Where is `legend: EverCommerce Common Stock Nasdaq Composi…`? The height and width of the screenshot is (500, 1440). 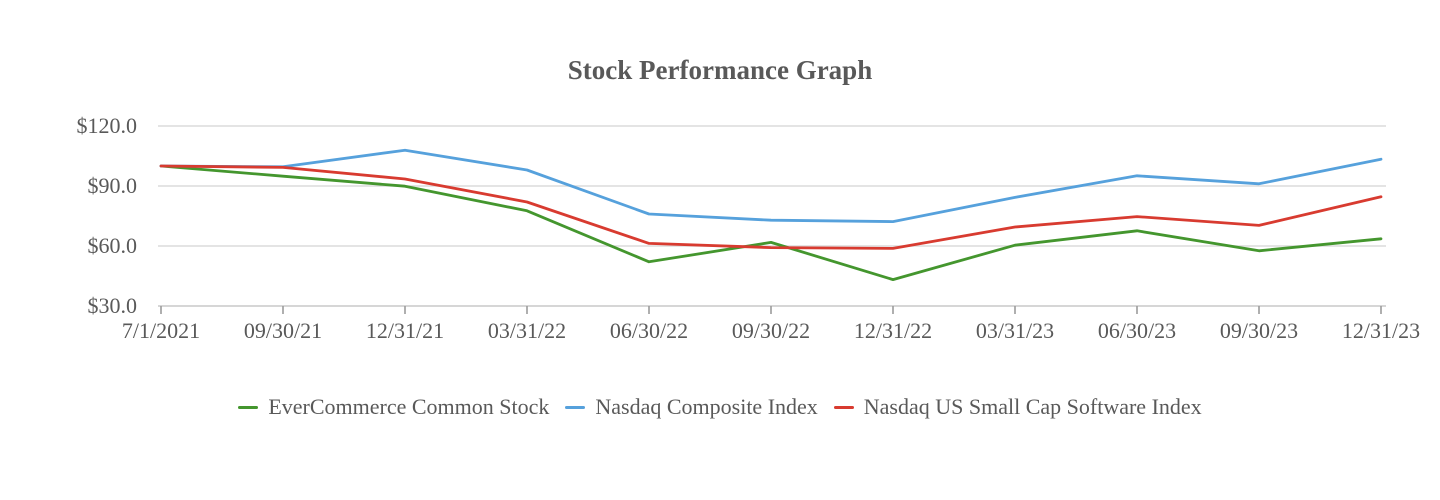
legend: EverCommerce Common Stock Nasdaq Composi… is located at coordinates (720, 407).